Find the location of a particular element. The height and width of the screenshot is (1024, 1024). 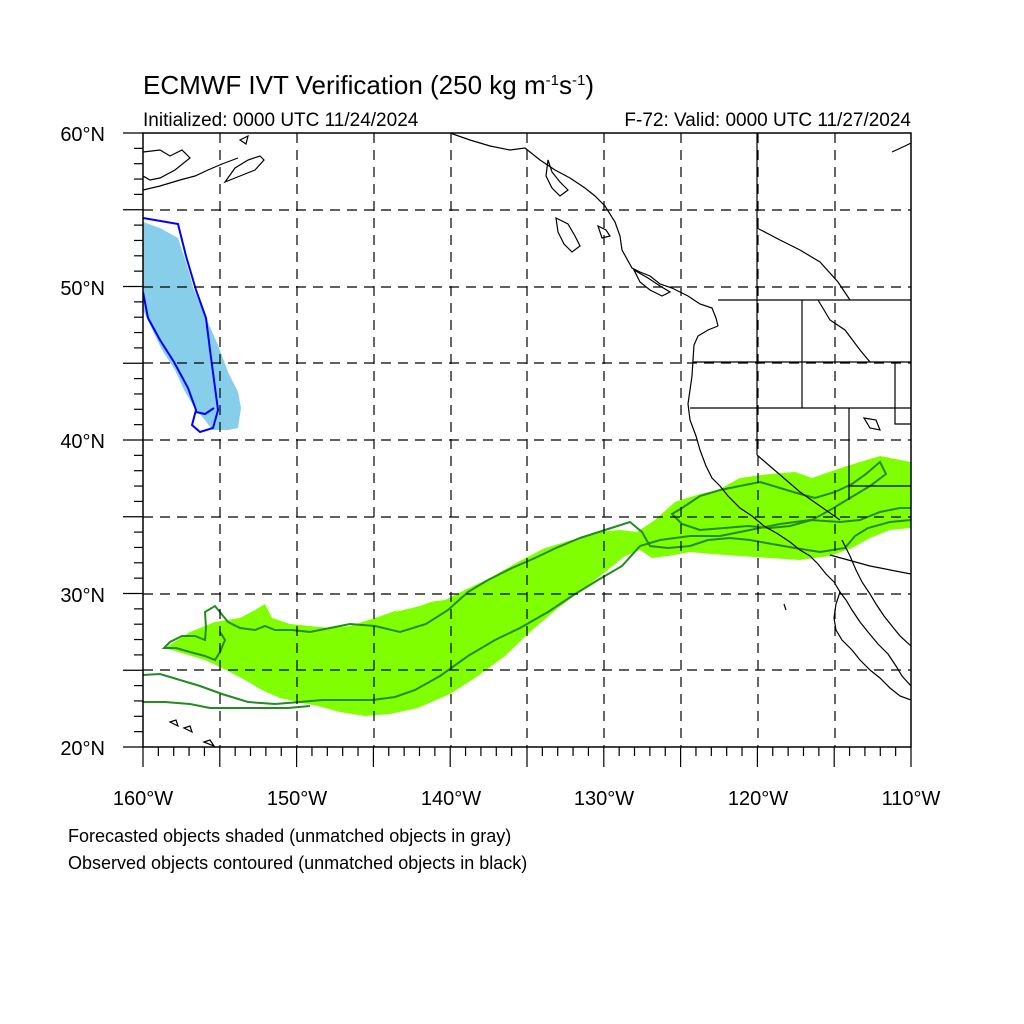

alaska-coast is located at coordinates (167, 165).